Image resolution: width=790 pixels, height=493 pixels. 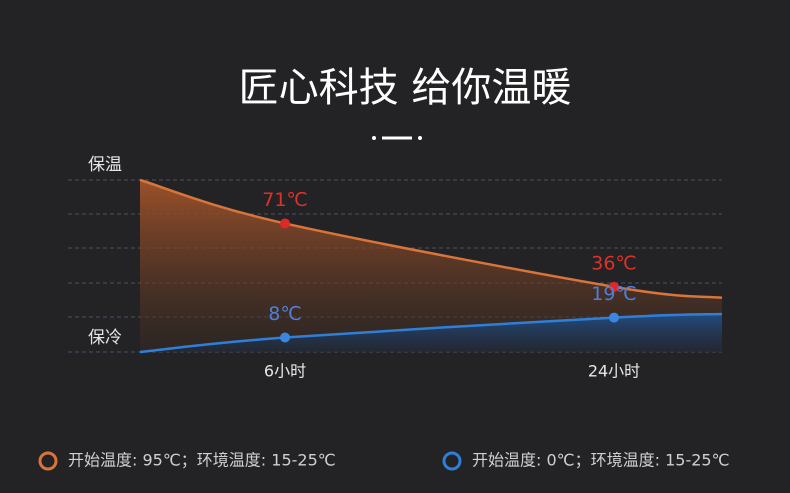 I want to click on chart-title: 匠心科技 给你温暖, so click(x=405, y=88).